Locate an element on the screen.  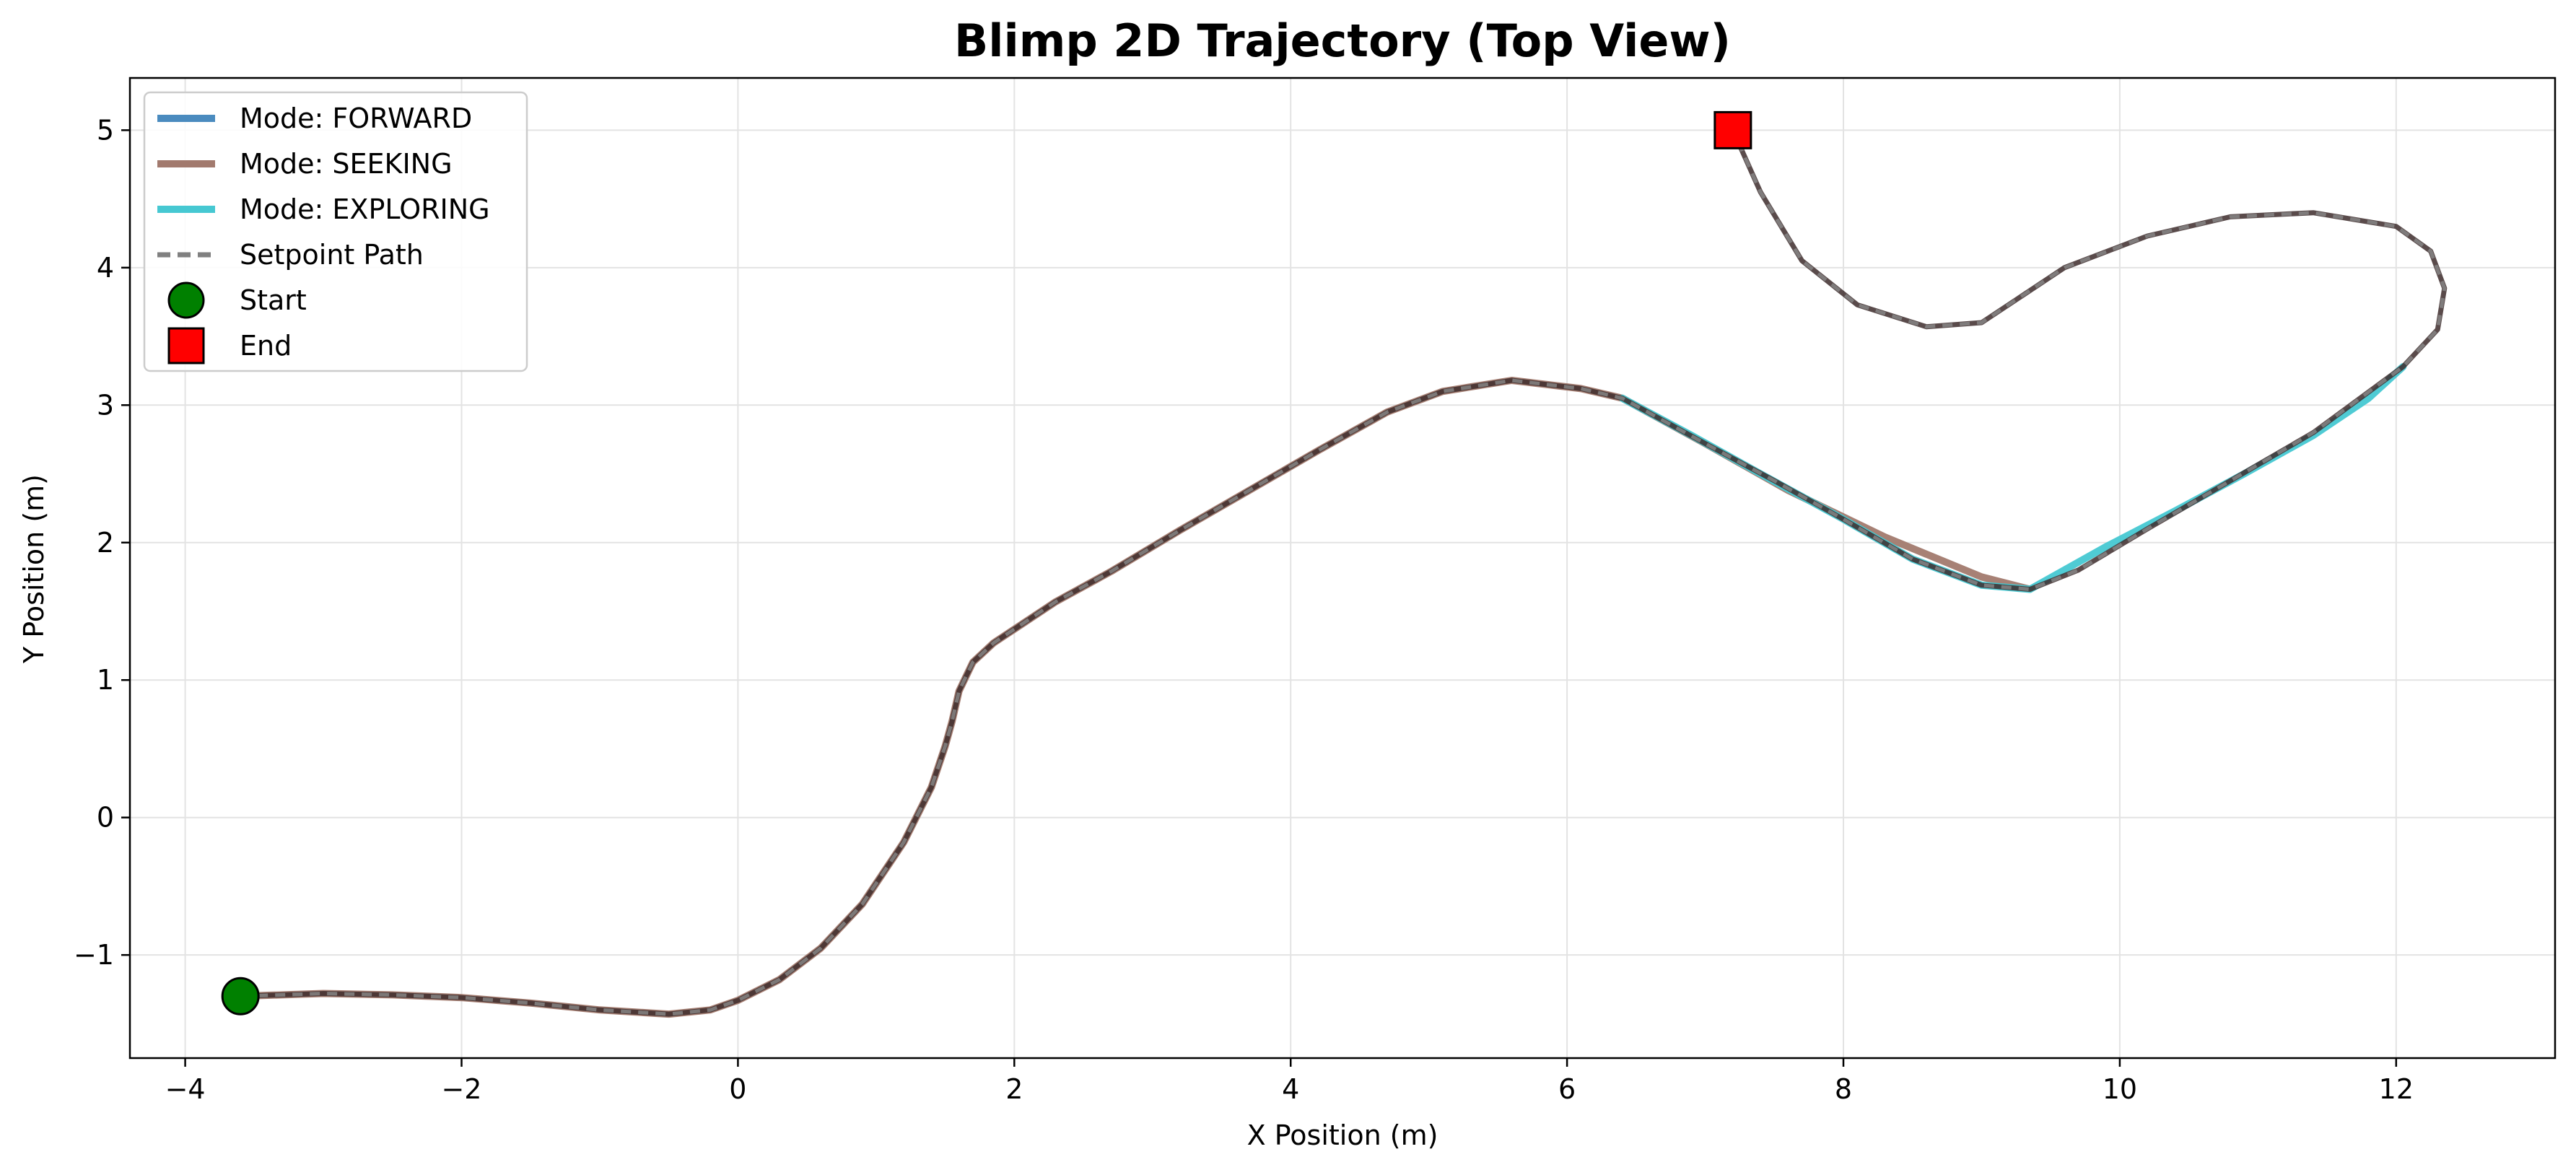
legend-label: Mode: SEEKING is located at coordinates (346, 164).